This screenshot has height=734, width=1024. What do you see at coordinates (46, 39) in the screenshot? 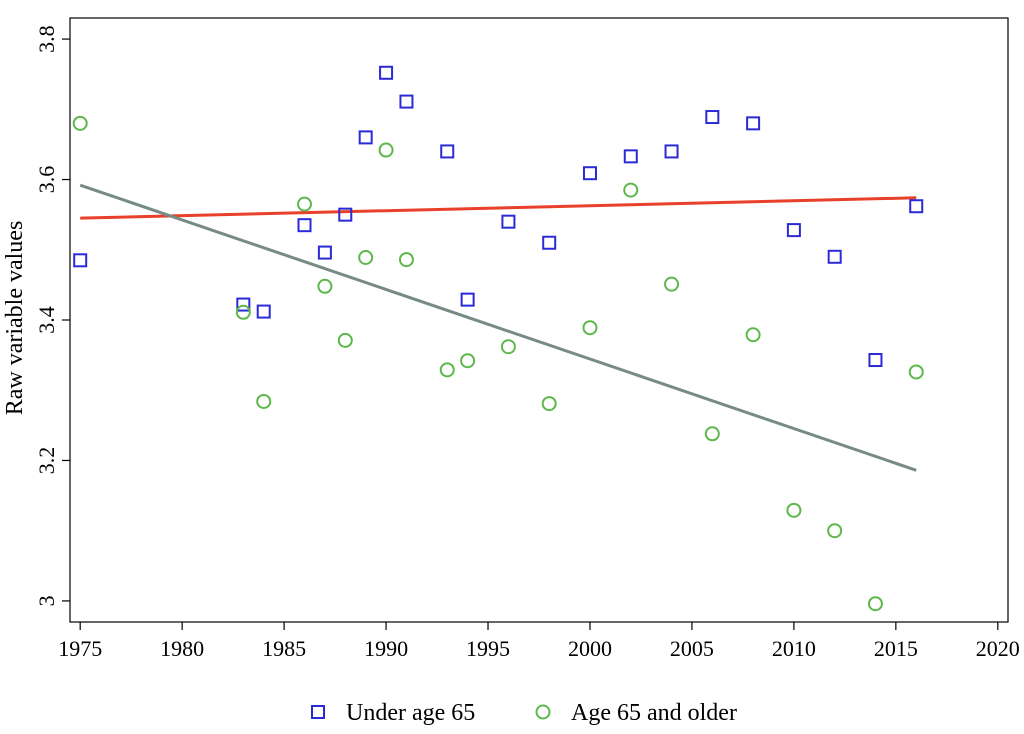
I see `y-tick-label: 3.8` at bounding box center [46, 39].